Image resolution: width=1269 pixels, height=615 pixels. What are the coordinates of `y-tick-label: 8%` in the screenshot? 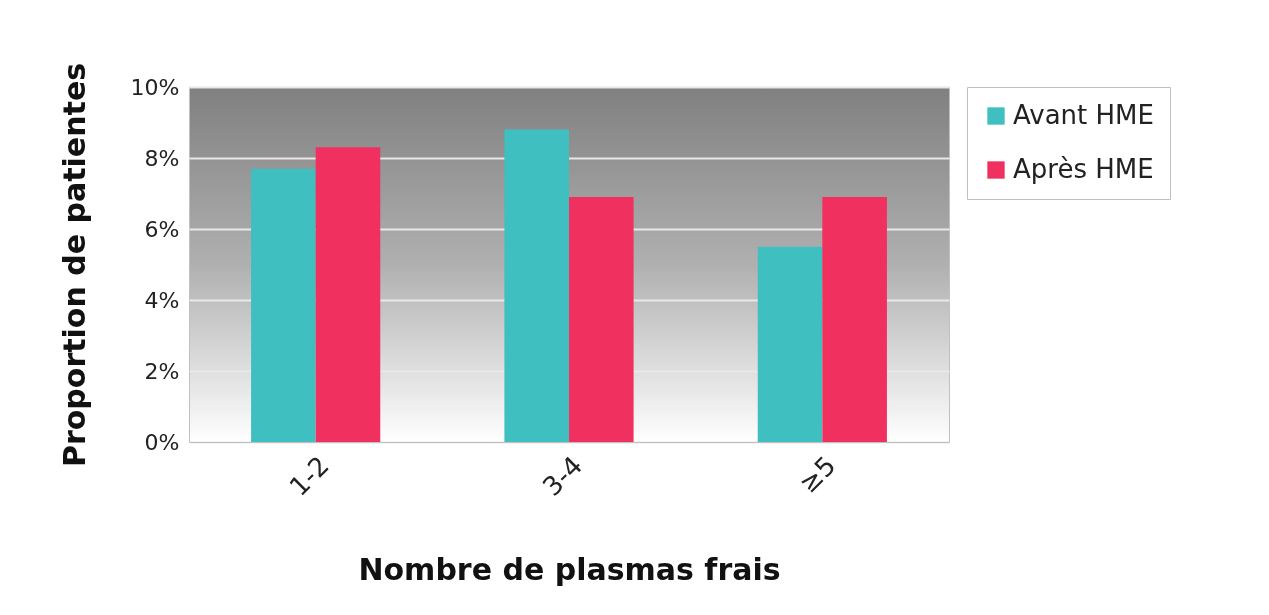 It's located at (162, 158).